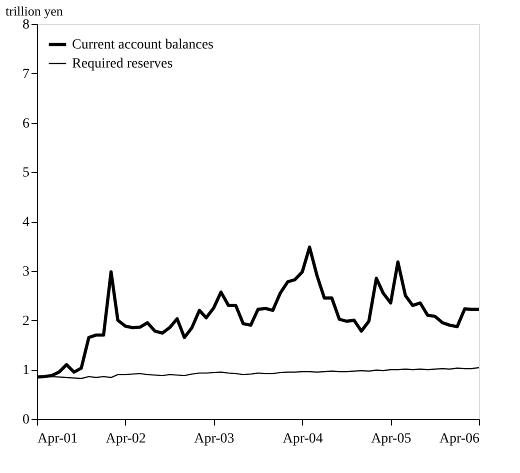 The width and height of the screenshot is (520, 473). What do you see at coordinates (143, 45) in the screenshot?
I see `legend-label: Current account balances` at bounding box center [143, 45].